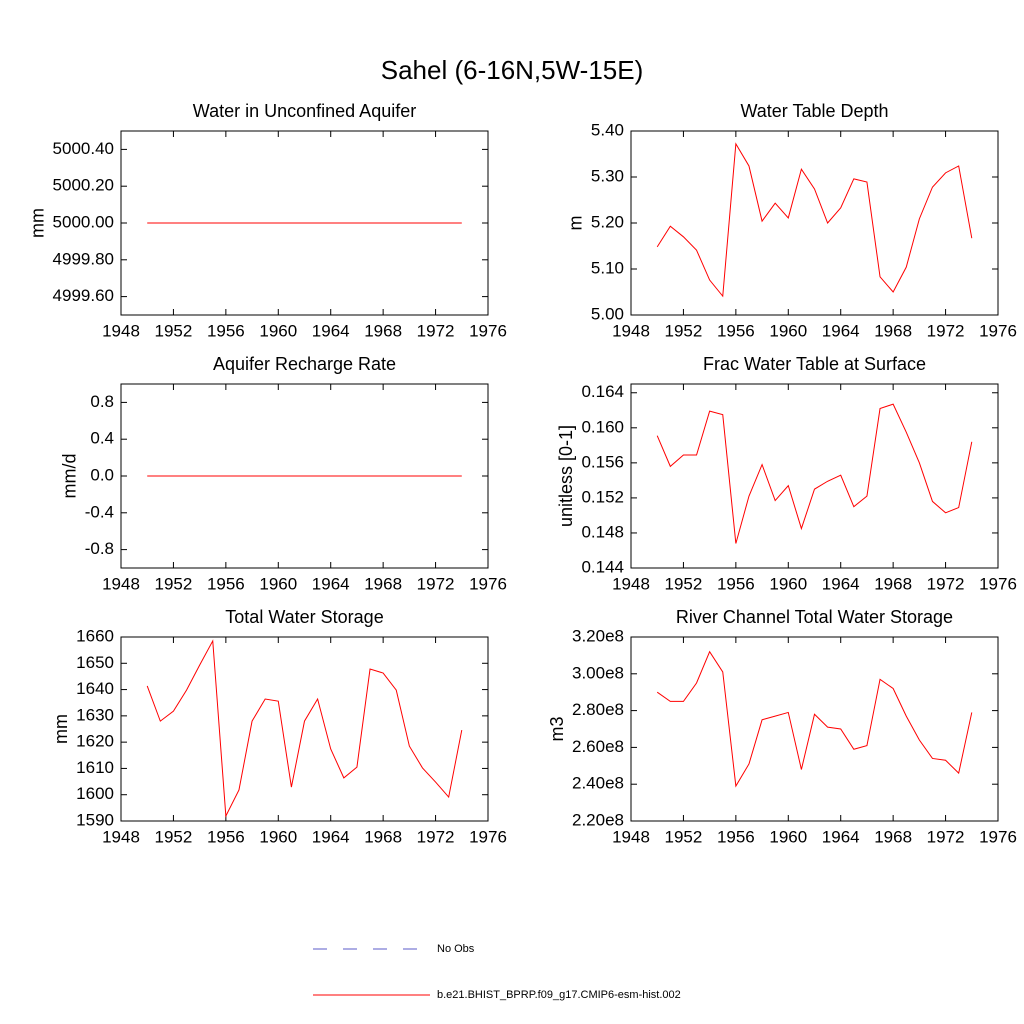 The height and width of the screenshot is (1024, 1024). I want to click on y-tick-label: 0.144, so click(602, 566).